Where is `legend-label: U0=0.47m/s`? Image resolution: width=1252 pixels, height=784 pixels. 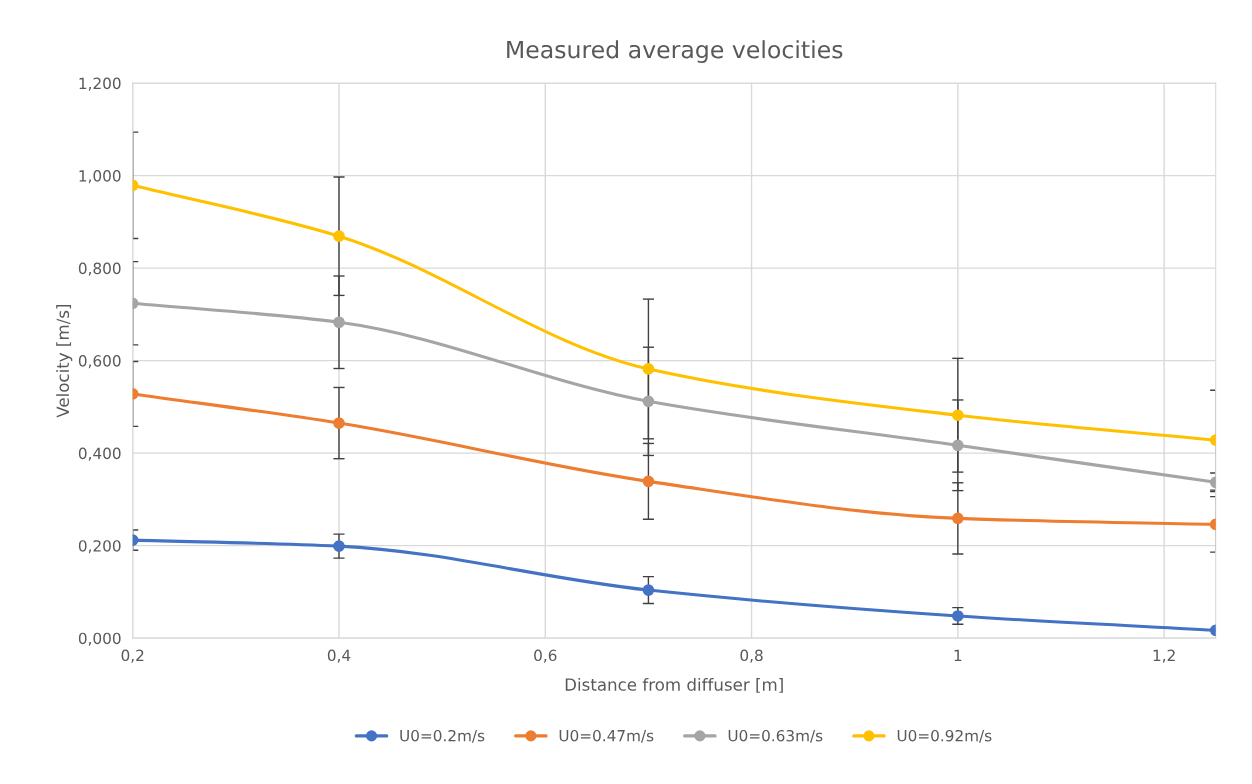
legend-label: U0=0.47m/s is located at coordinates (606, 736).